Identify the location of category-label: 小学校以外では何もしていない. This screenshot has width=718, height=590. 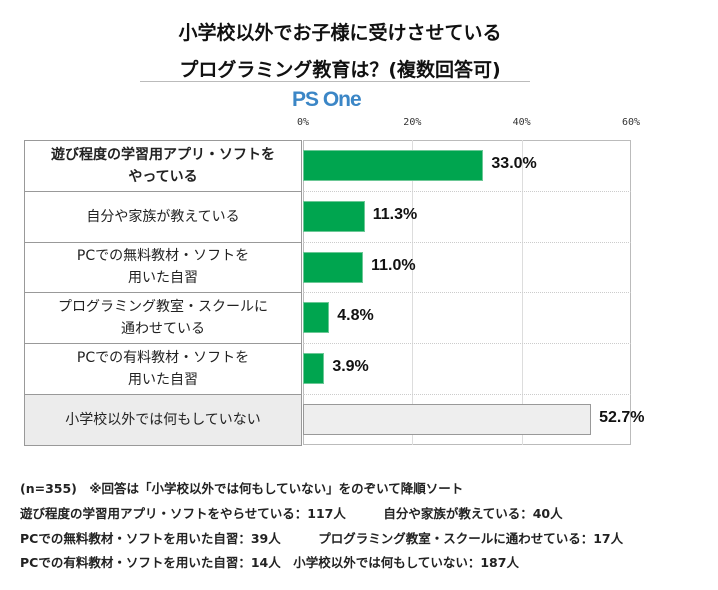
(163, 420).